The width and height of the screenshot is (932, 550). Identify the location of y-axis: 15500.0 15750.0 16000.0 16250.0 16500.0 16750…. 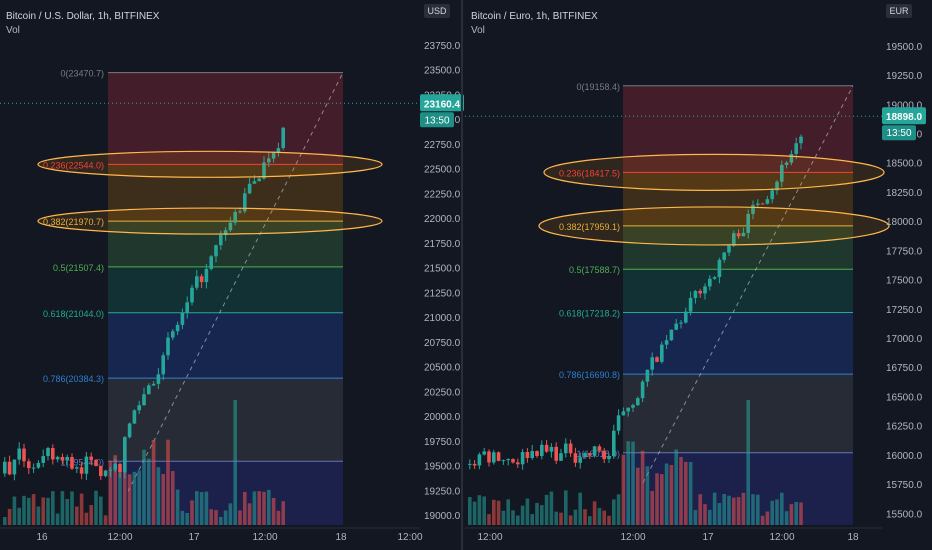
(904, 281).